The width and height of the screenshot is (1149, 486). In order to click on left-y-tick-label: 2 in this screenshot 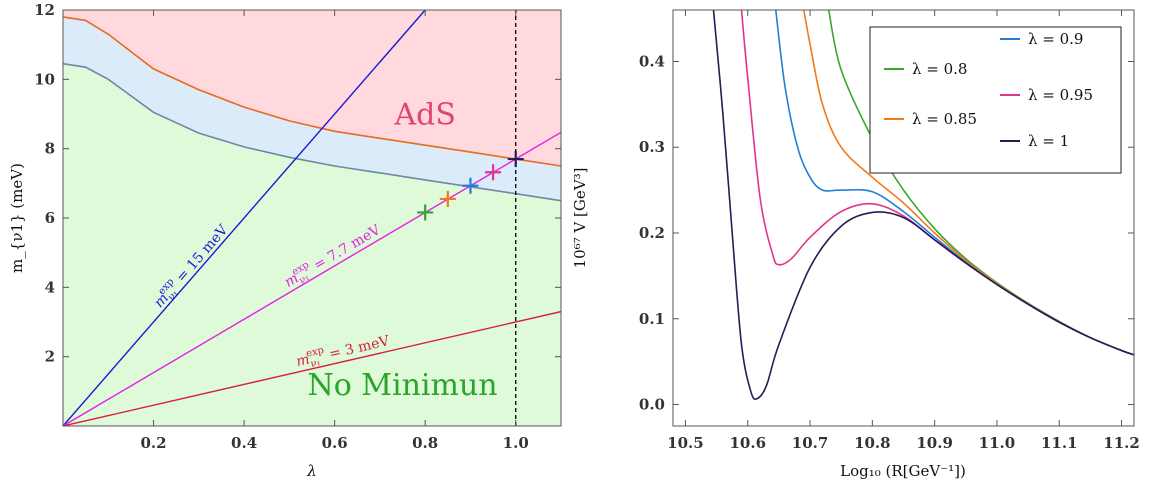, I will do `click(50, 357)`.